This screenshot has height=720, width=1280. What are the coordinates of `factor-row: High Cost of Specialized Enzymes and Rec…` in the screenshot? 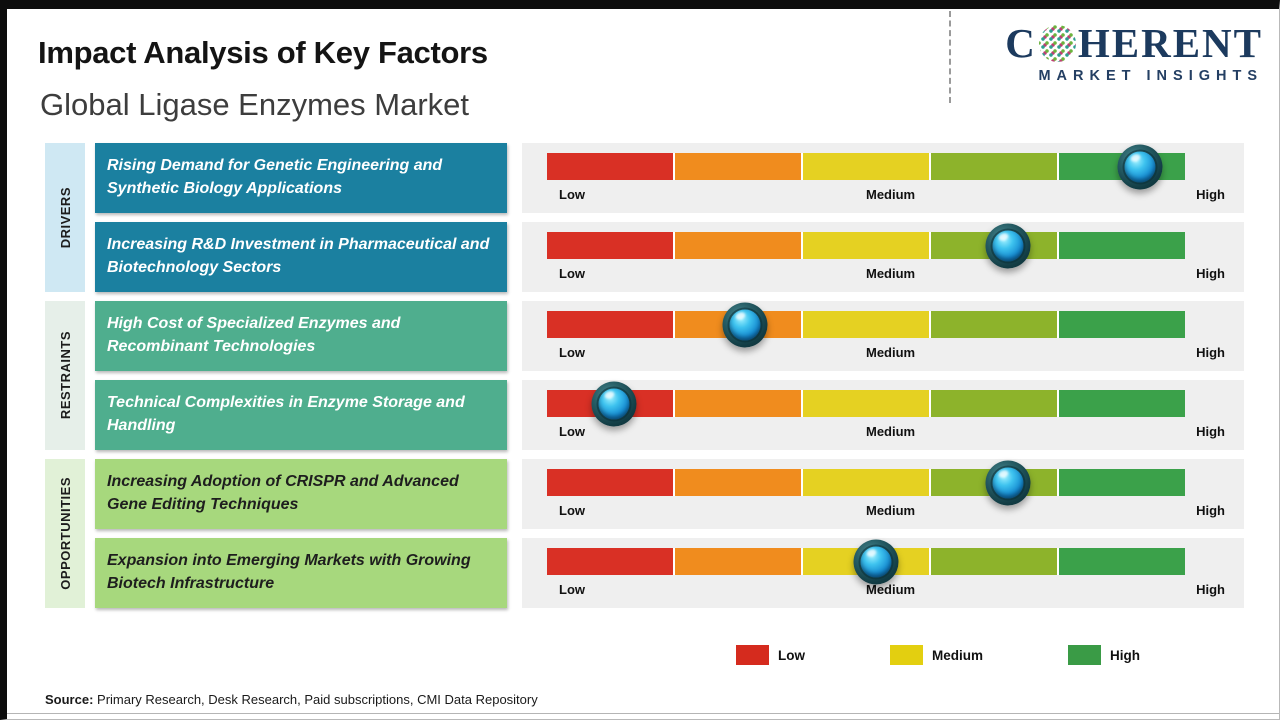 It's located at (669, 336).